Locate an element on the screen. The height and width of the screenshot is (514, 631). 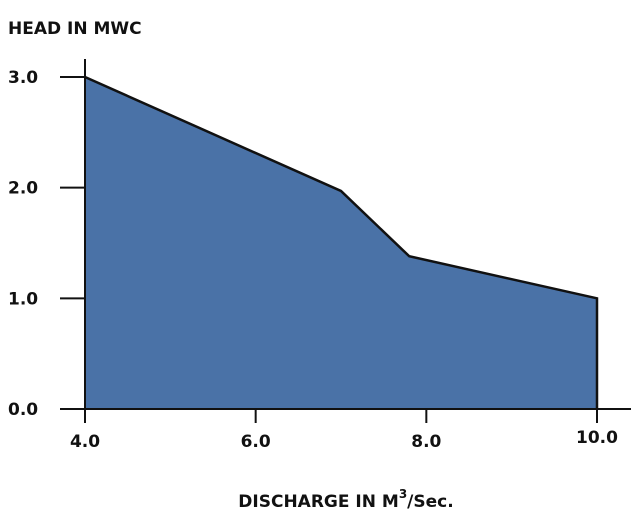
x-axis-label: DISCHARGE IN M3/Sec. is located at coordinates (345, 499).